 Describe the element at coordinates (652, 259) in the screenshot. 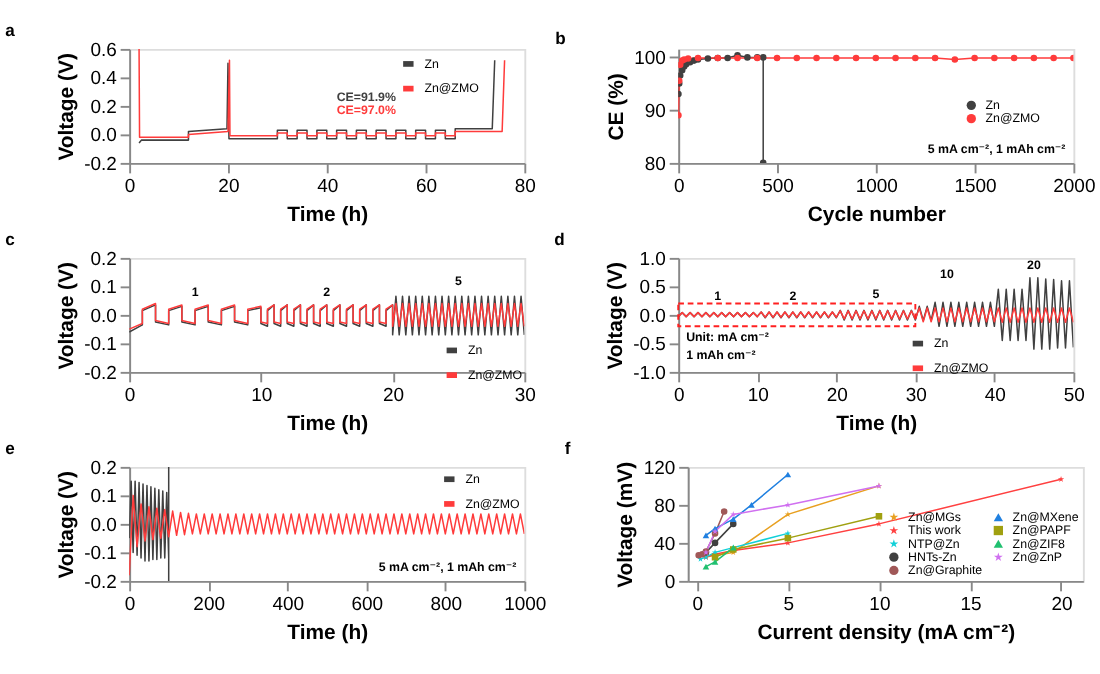

I see `y-tick-label: 1.0` at that location.